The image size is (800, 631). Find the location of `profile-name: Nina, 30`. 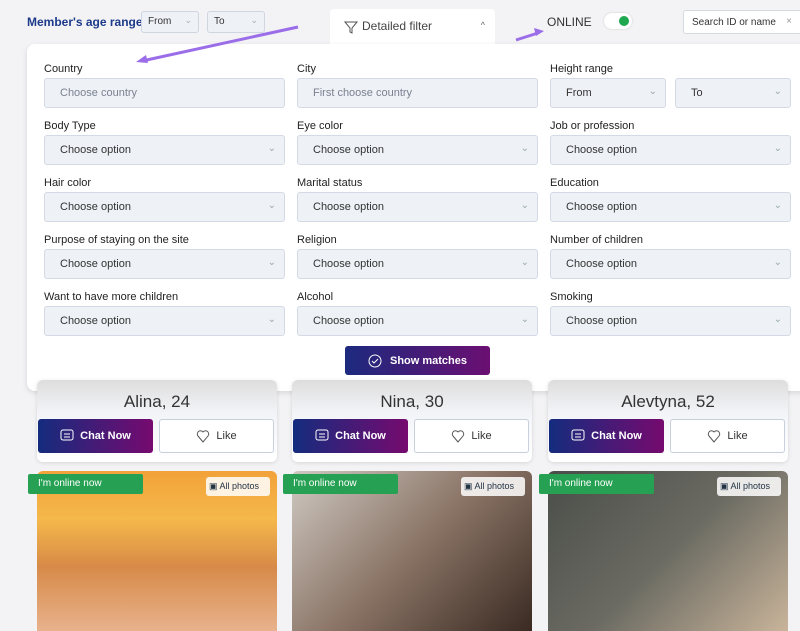

profile-name: Nina, 30 is located at coordinates (412, 401).